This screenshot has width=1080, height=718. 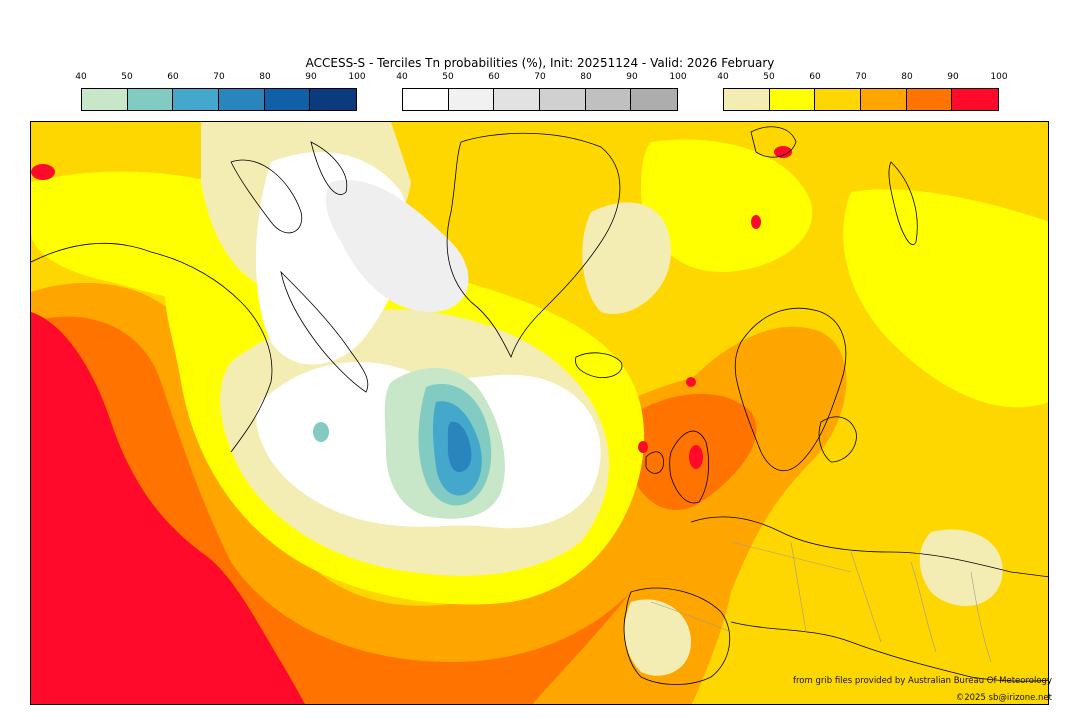 I want to click on coast-europe, so click(x=869, y=547).